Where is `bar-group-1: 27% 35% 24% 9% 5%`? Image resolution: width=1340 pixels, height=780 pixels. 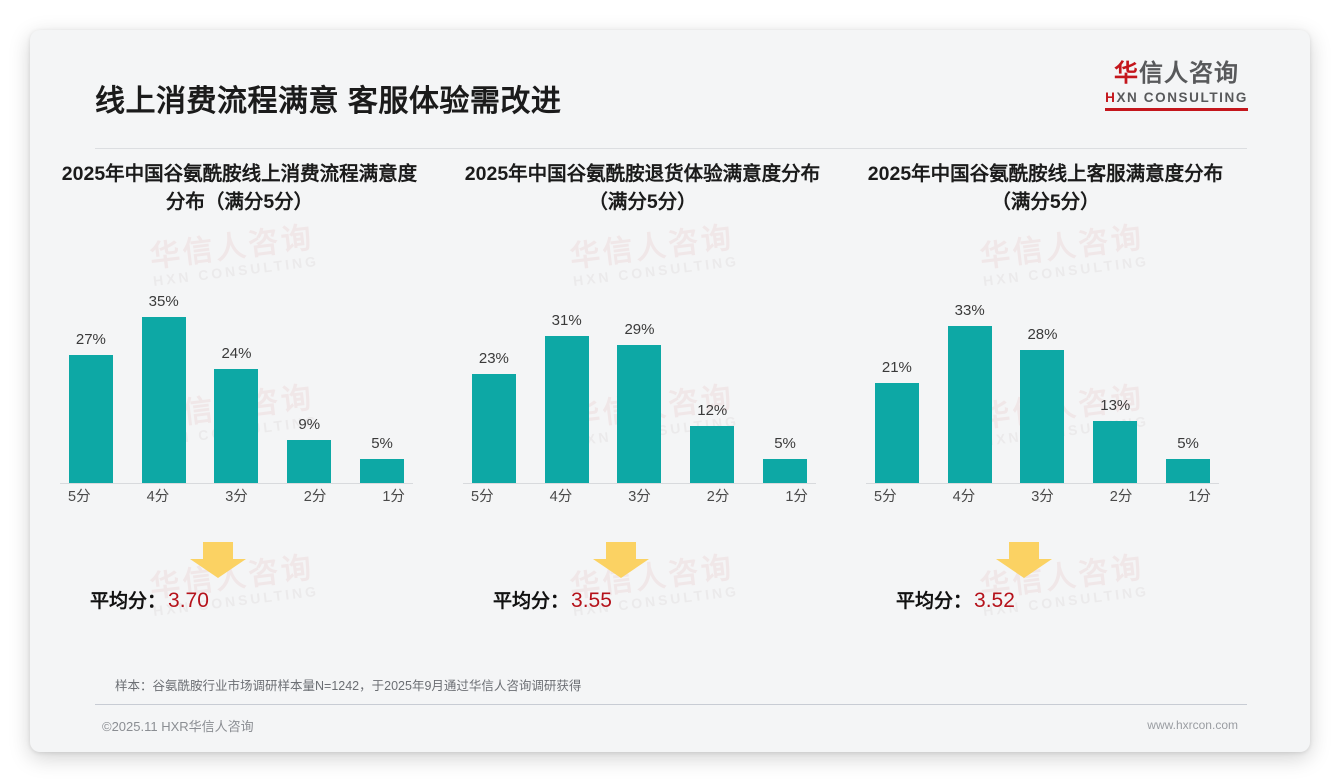
bar-group-1: 27% 35% 24% 9% 5% is located at coordinates (236, 368).